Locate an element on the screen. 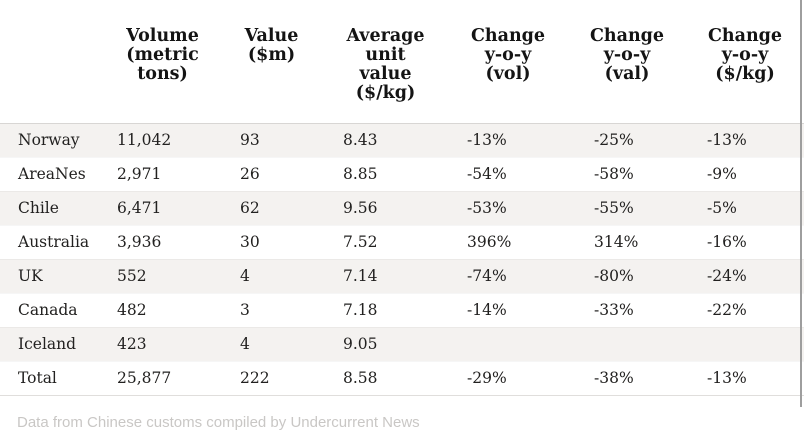 This screenshot has height=444, width=804. cell: 8.85 is located at coordinates (360, 174).